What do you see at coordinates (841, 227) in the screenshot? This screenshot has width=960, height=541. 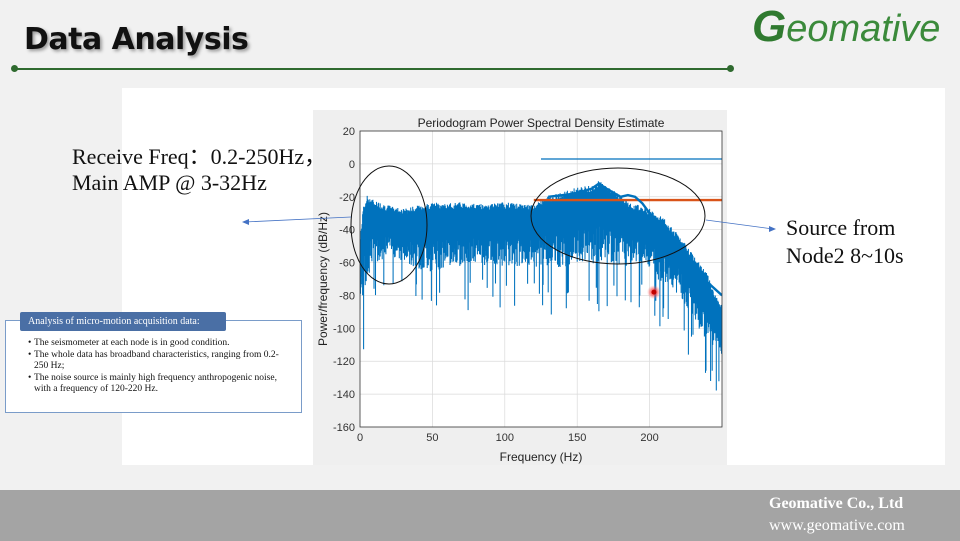 I see `source-line-1: Source from` at bounding box center [841, 227].